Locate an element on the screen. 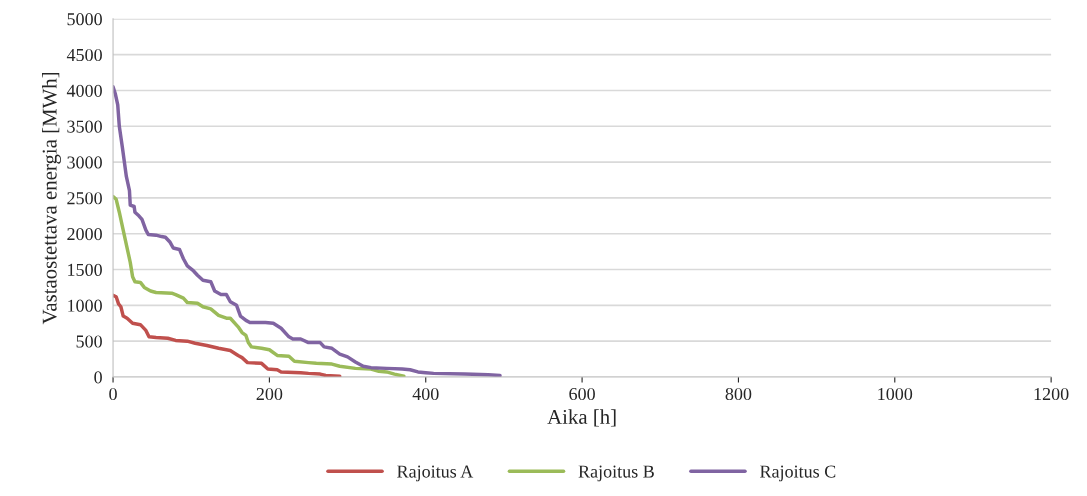 The height and width of the screenshot is (496, 1087). x-tick-label: 800 is located at coordinates (738, 394).